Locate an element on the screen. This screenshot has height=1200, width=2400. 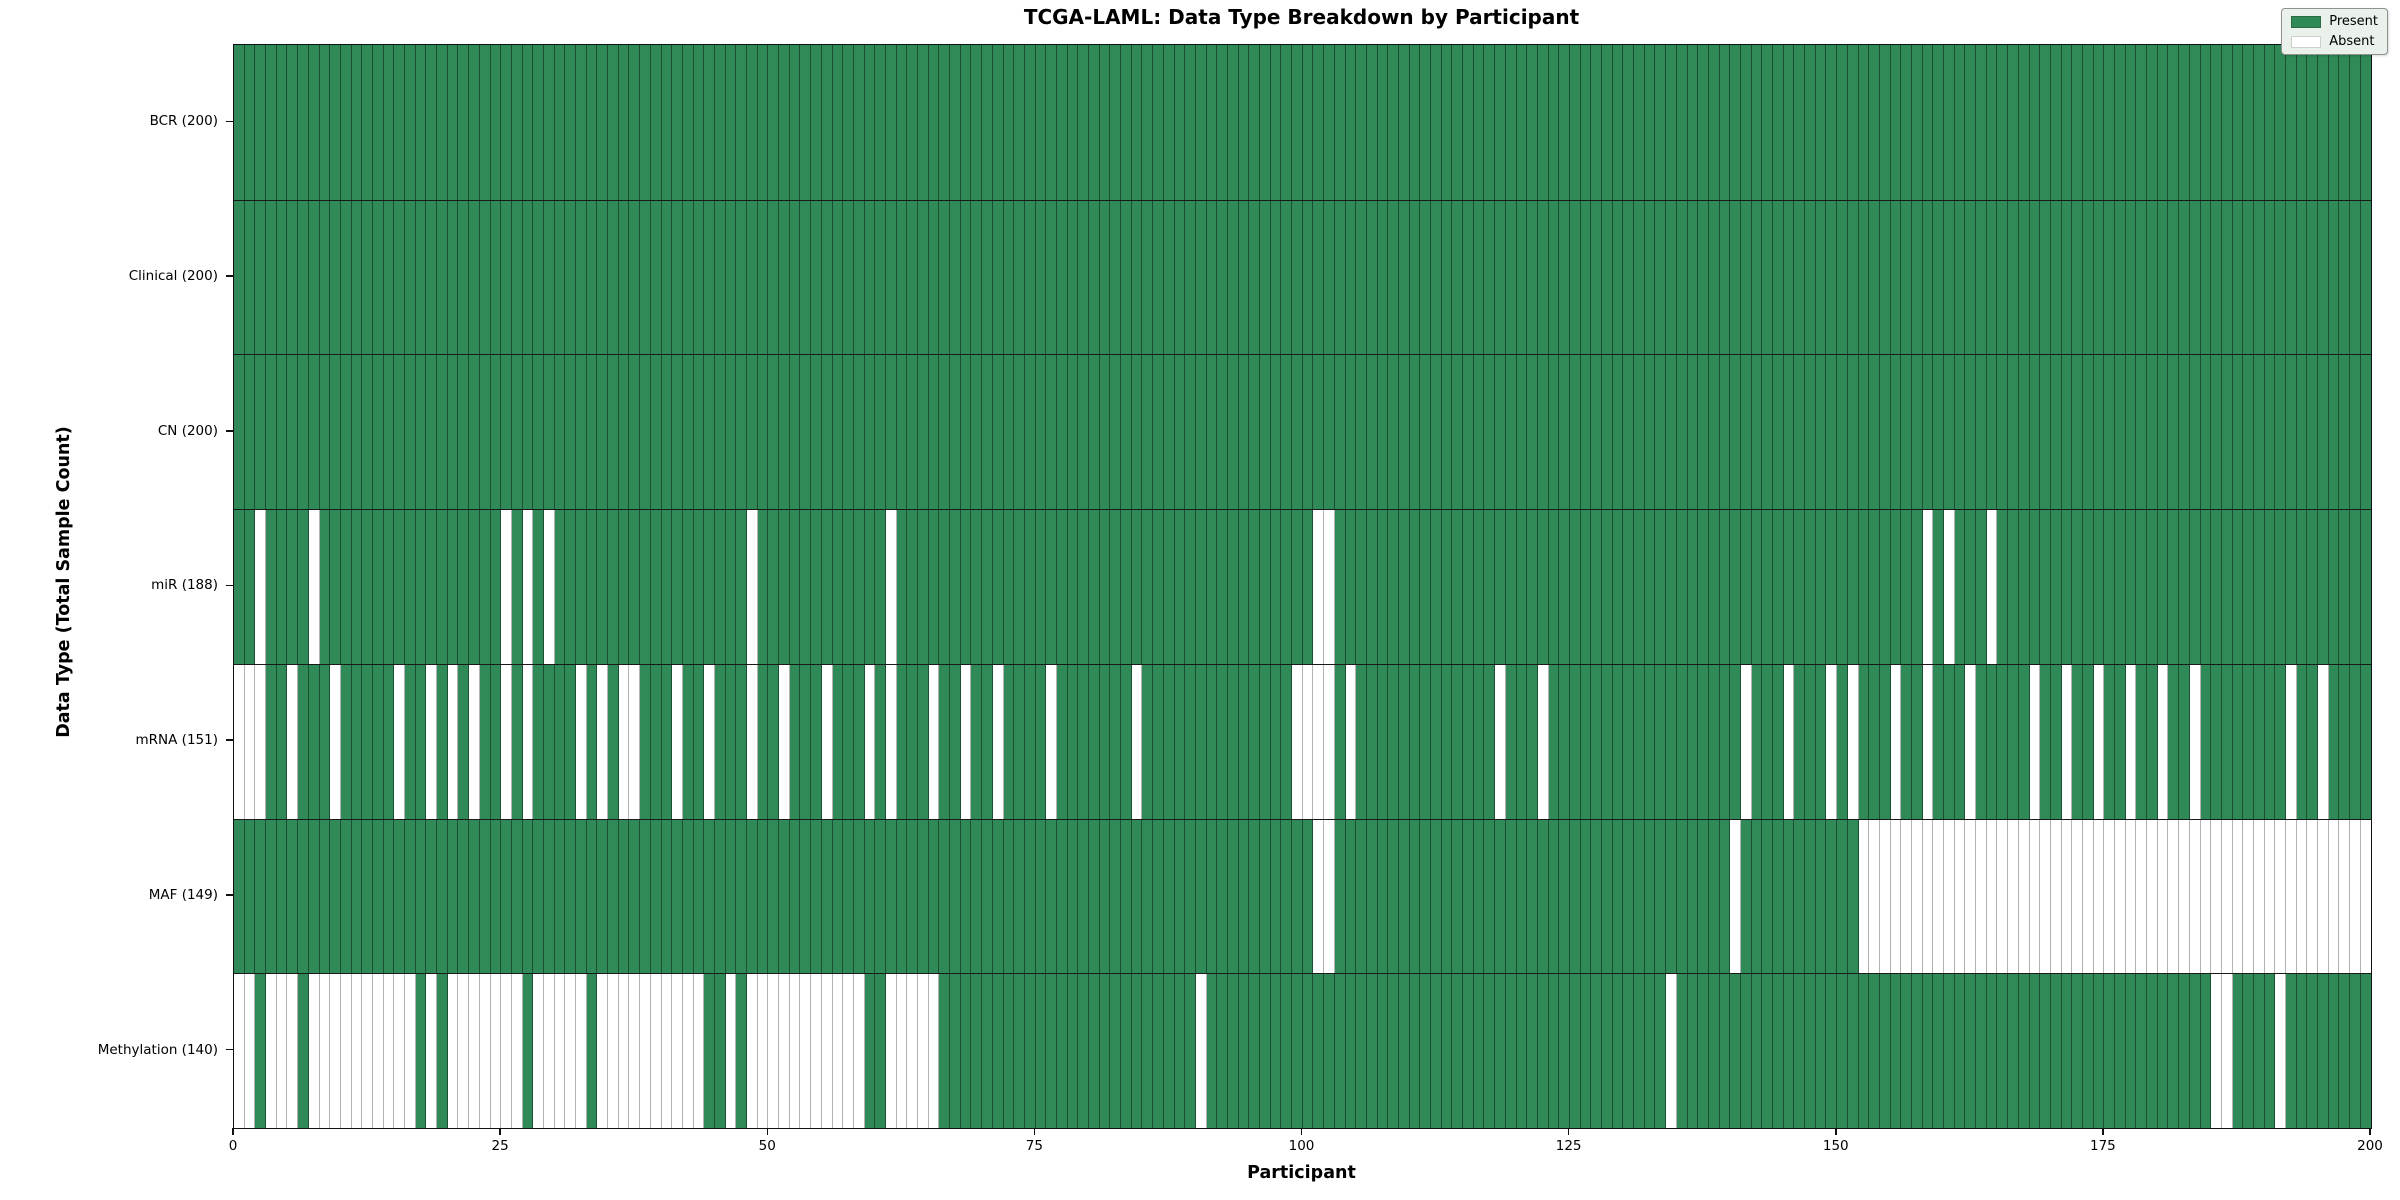
x-tick-label-175: 175 is located at coordinates (2102, 1146).